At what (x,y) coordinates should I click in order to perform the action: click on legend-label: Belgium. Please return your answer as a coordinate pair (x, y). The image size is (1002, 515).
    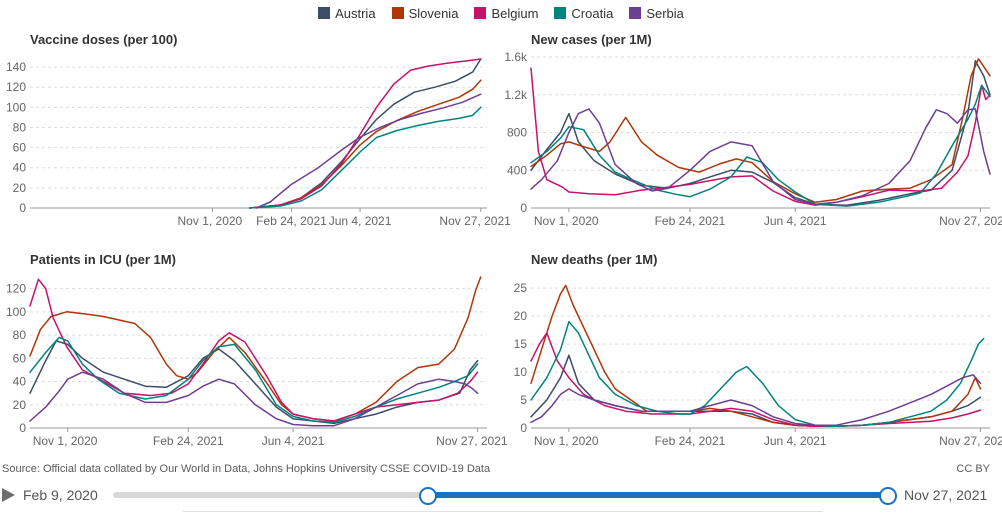
    Looking at the image, I should click on (515, 13).